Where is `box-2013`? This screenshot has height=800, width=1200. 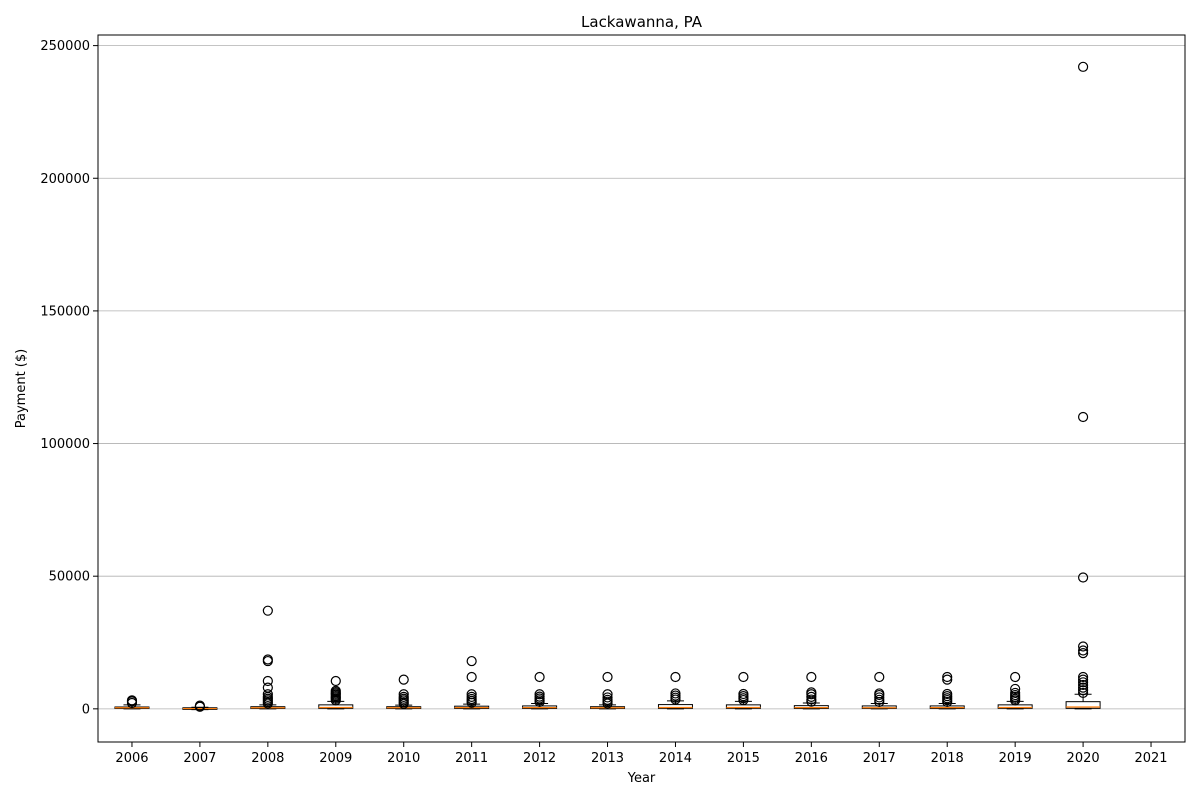
box-2013 is located at coordinates (608, 690).